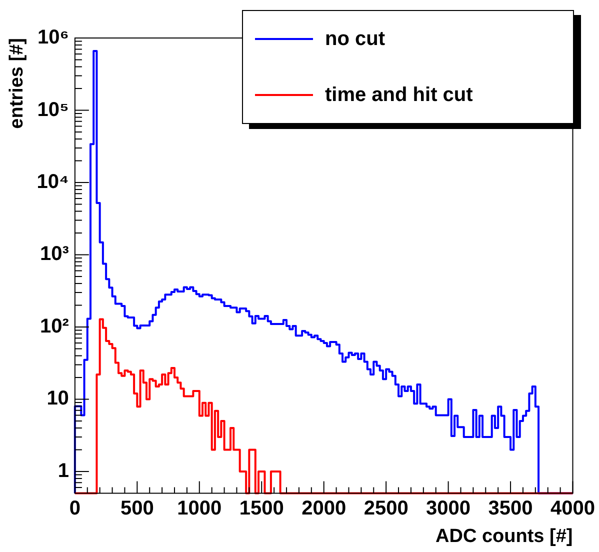 This screenshot has height=552, width=599. What do you see at coordinates (261, 509) in the screenshot?
I see `x-tick-label: 1500` at bounding box center [261, 509].